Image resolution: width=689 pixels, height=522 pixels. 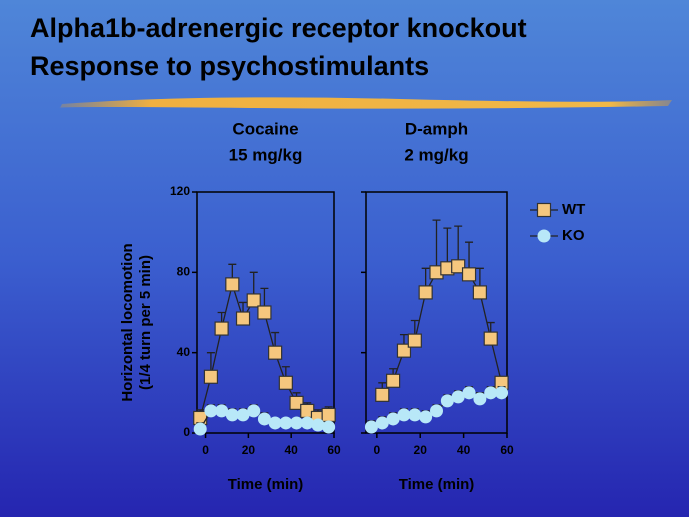 What do you see at coordinates (365, 103) in the screenshot?
I see `brush-stroke` at bounding box center [365, 103].